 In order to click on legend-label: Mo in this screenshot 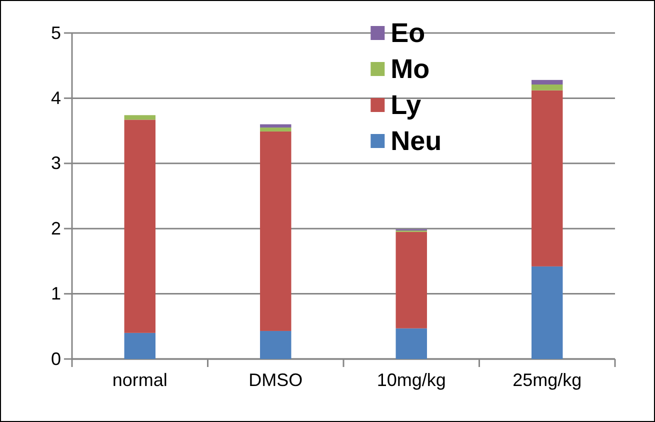, I will do `click(410, 69)`.